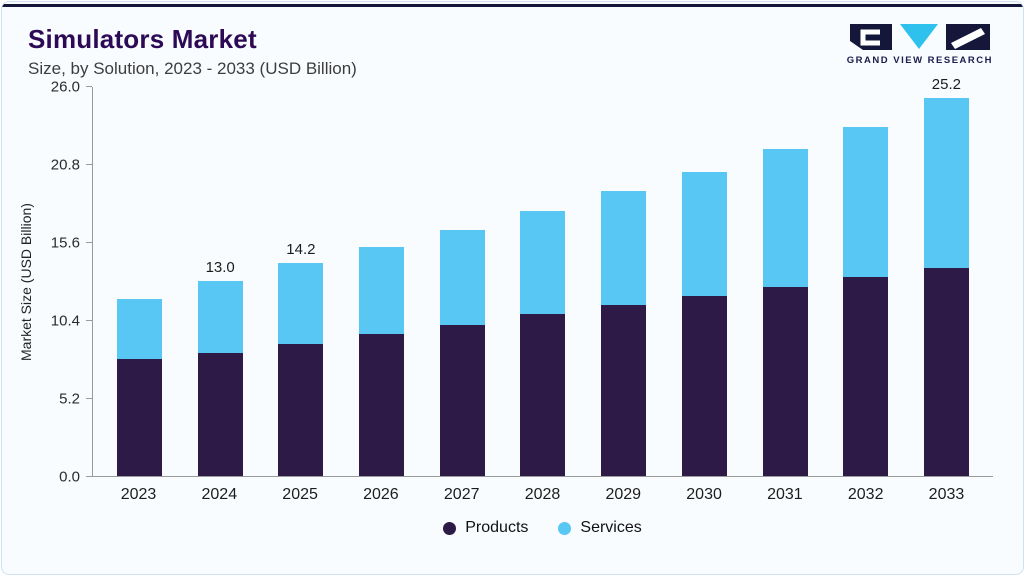 The image size is (1025, 576). What do you see at coordinates (704, 494) in the screenshot?
I see `x-tick-label: 2030` at bounding box center [704, 494].